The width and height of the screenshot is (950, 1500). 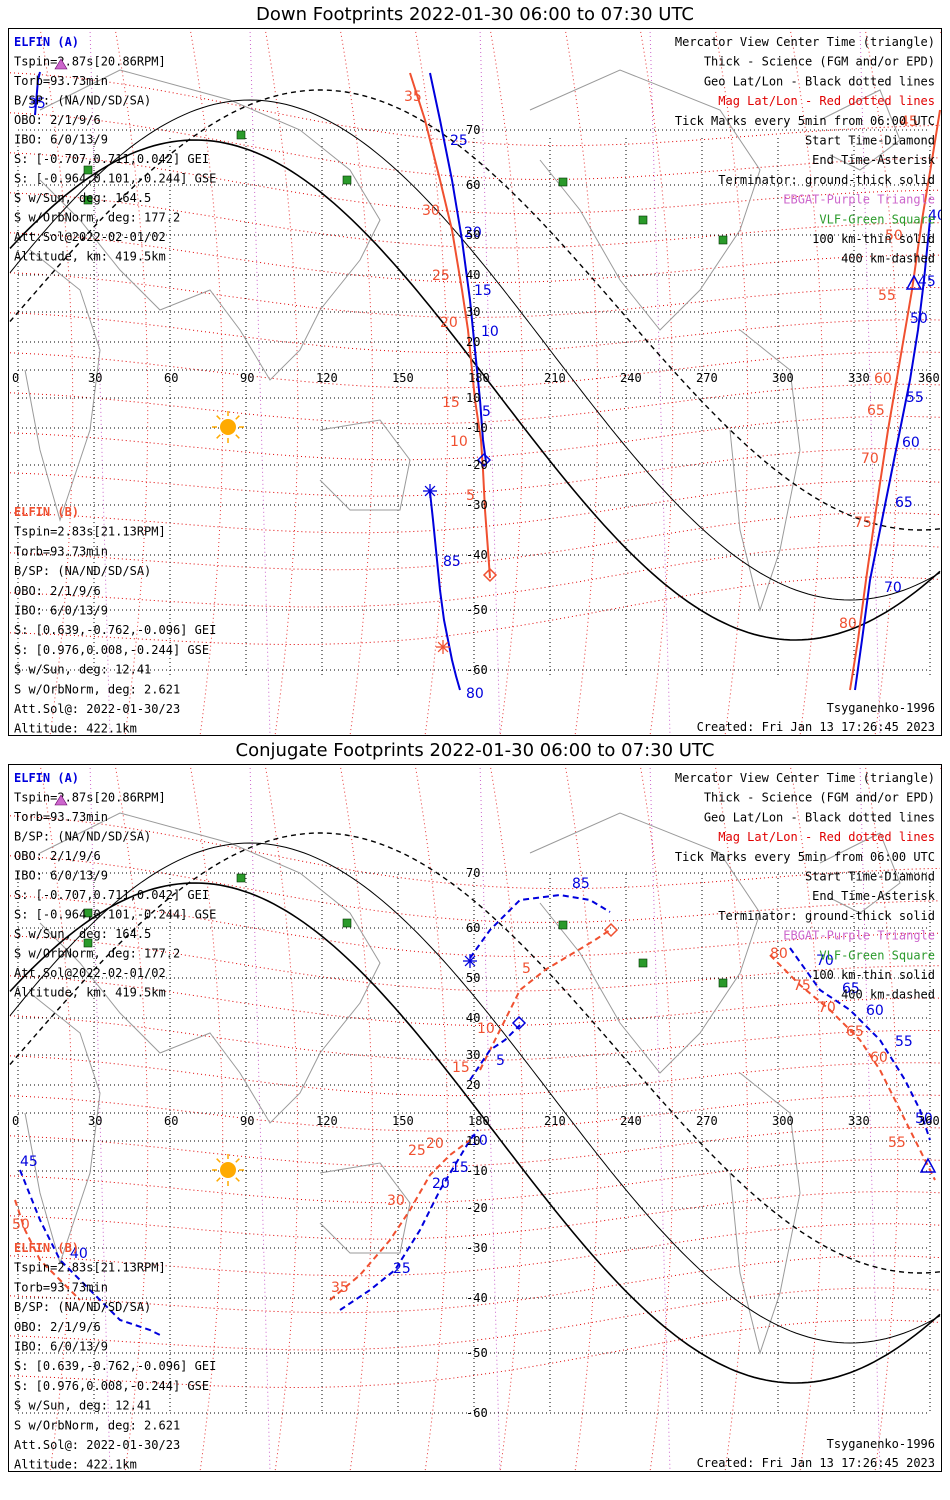 I want to click on legend-line: End Time-Asterisk, so click(x=874, y=160).